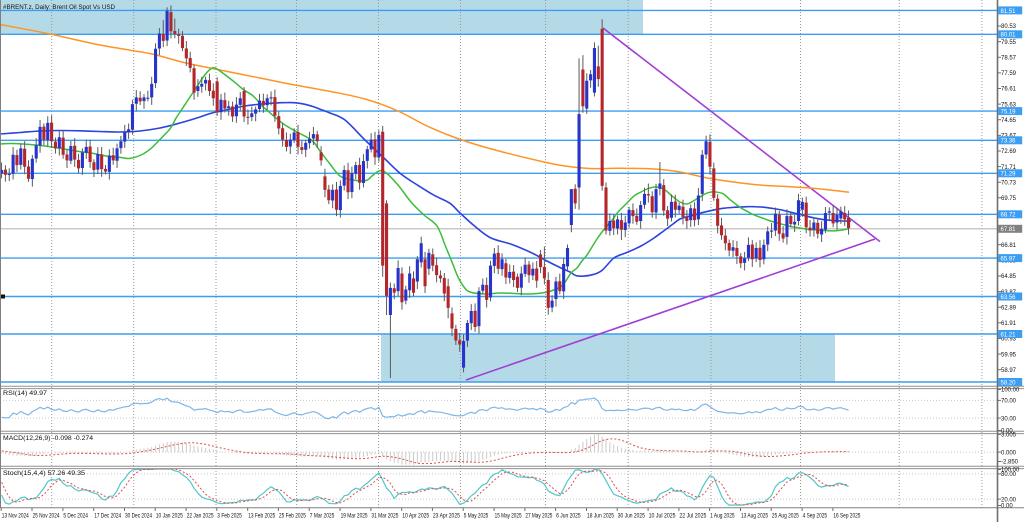 The width and height of the screenshot is (1024, 522). I want to click on svg-text: 25 Nov 2024, so click(47, 517).